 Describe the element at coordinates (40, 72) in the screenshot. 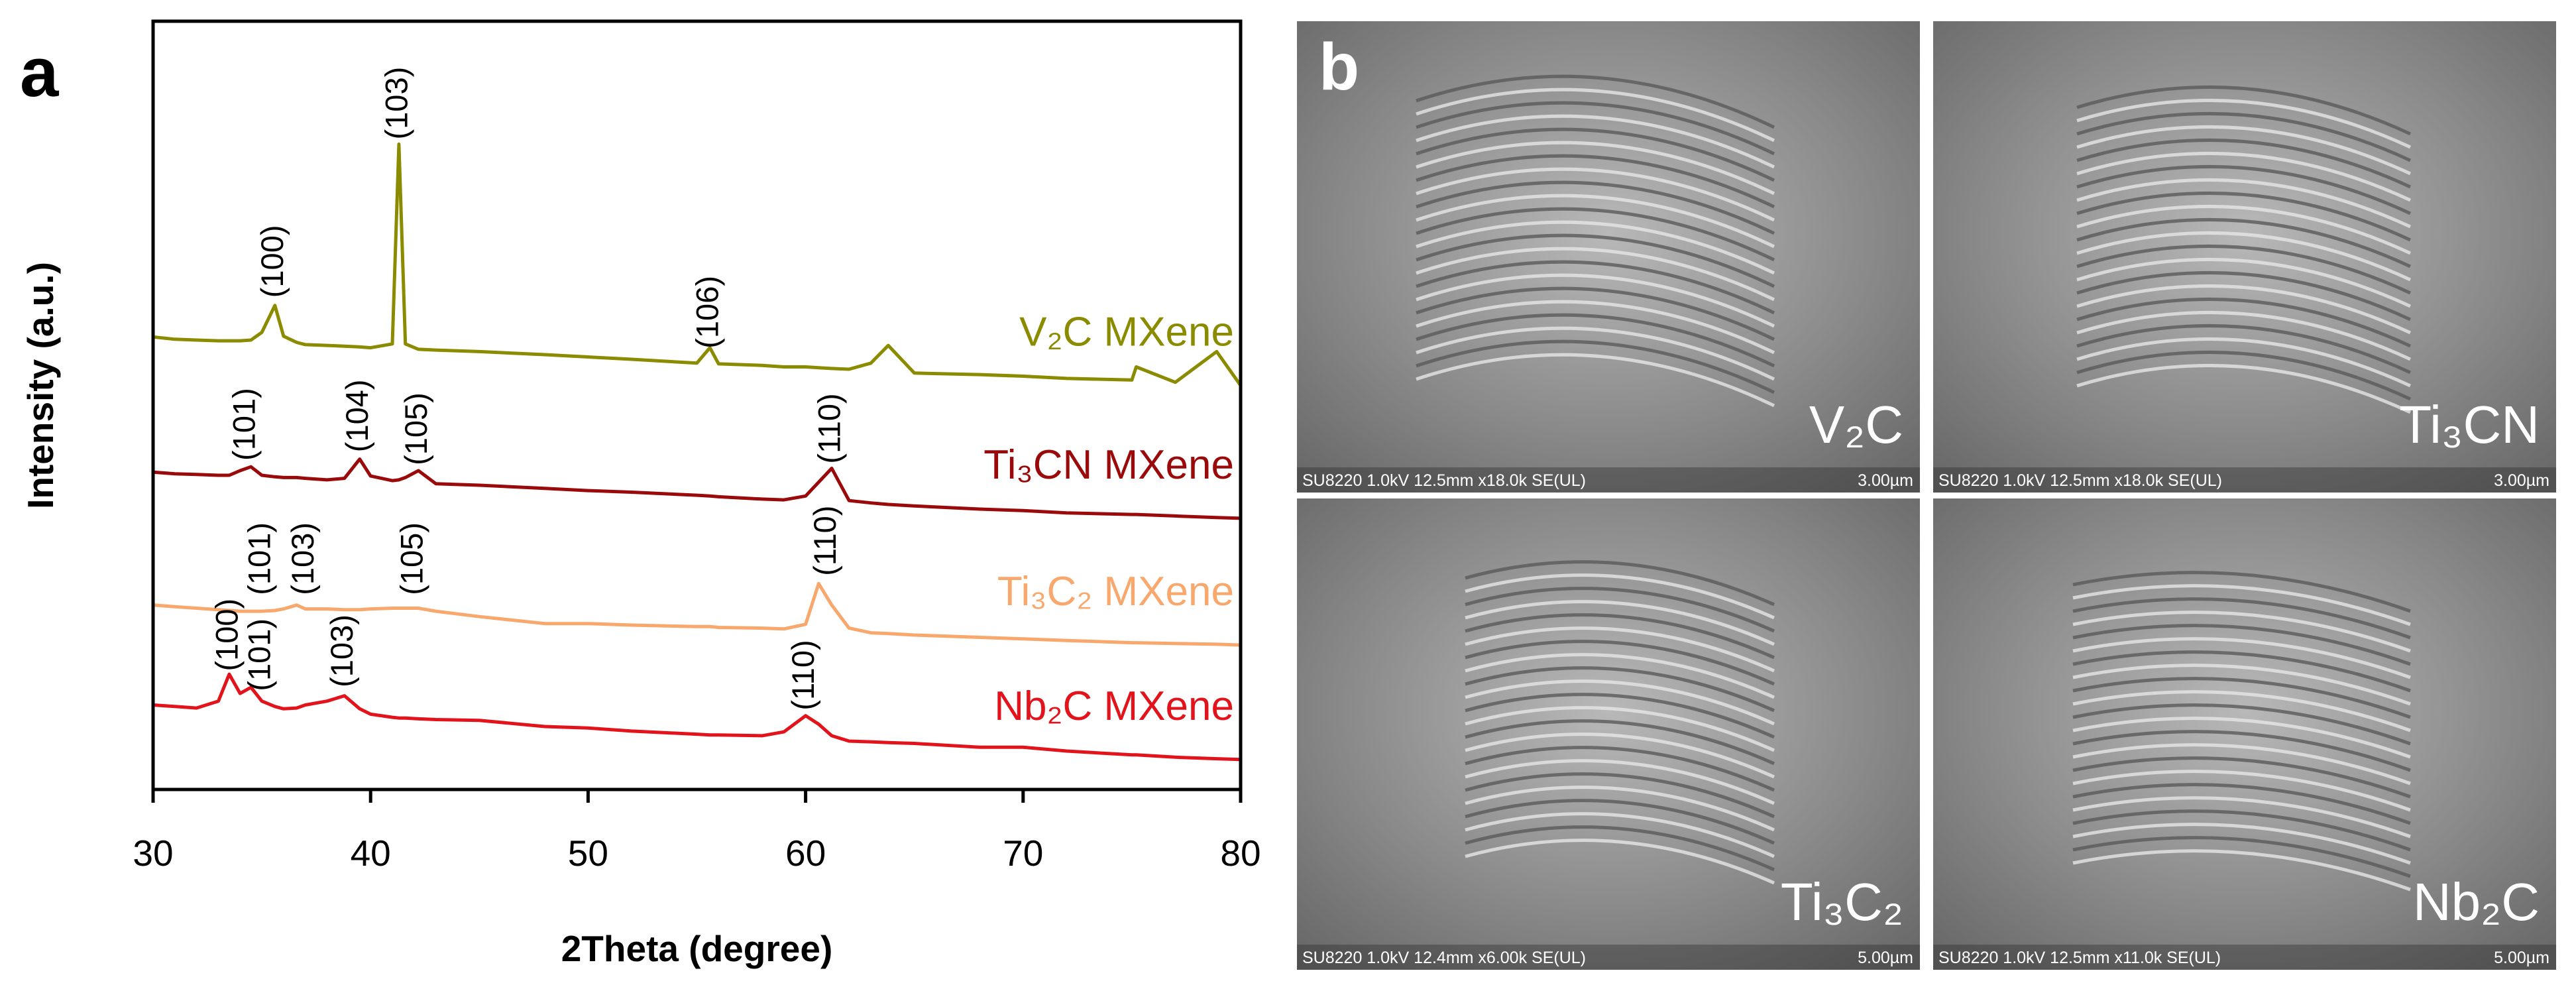

I see `panel-label: a` at that location.